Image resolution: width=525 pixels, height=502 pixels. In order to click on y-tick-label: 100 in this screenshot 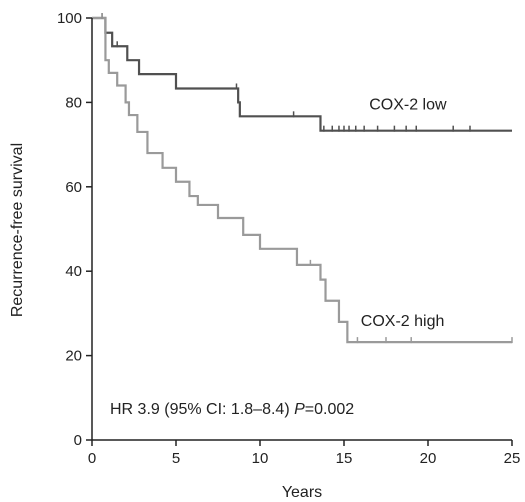, I will do `click(69, 18)`.